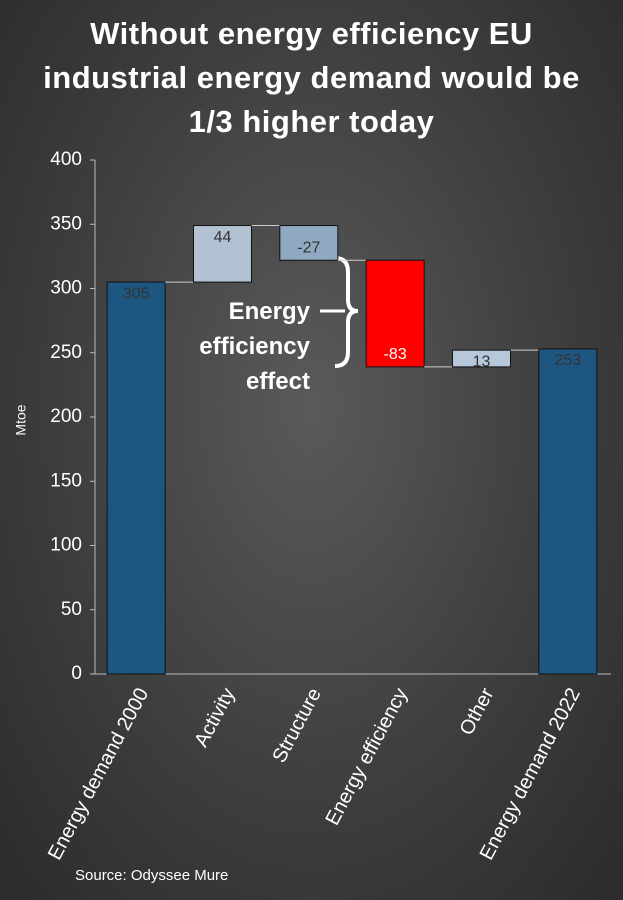 This screenshot has height=900, width=623. I want to click on annotation: Energy efficiency effect, so click(254, 346).